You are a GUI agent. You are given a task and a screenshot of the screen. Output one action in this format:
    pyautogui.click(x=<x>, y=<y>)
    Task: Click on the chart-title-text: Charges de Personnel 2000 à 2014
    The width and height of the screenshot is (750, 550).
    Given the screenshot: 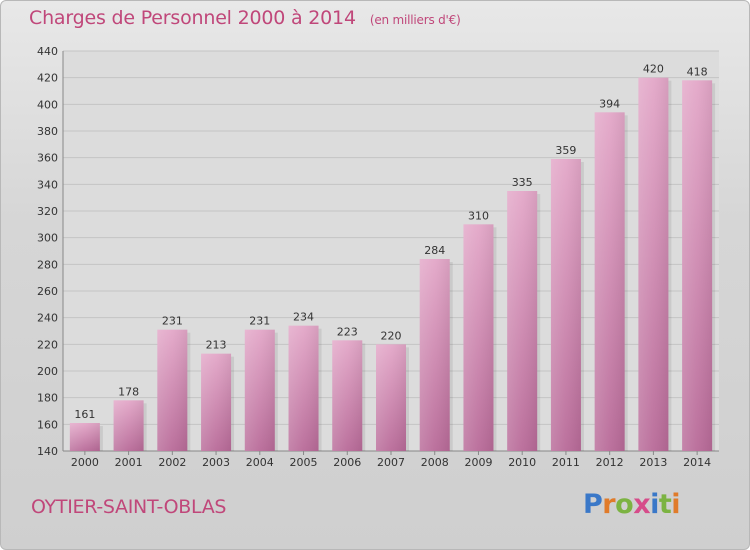 What is the action you would take?
    pyautogui.click(x=192, y=18)
    